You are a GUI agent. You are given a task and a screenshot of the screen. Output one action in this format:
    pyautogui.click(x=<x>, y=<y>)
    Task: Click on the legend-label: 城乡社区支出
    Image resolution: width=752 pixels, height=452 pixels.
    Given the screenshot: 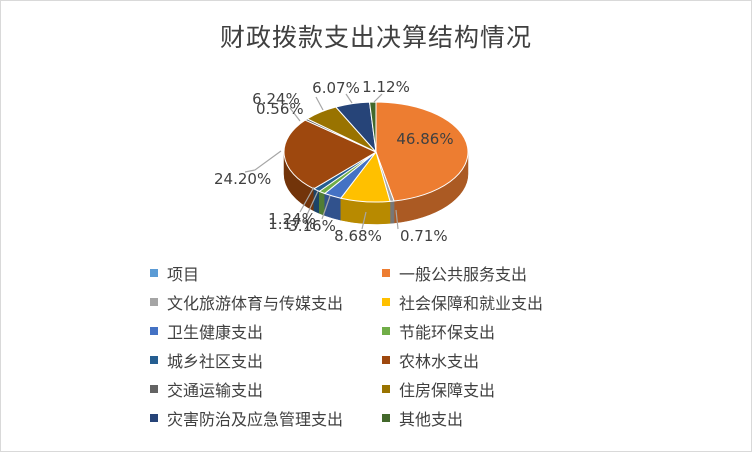 What is the action you would take?
    pyautogui.click(x=215, y=361)
    